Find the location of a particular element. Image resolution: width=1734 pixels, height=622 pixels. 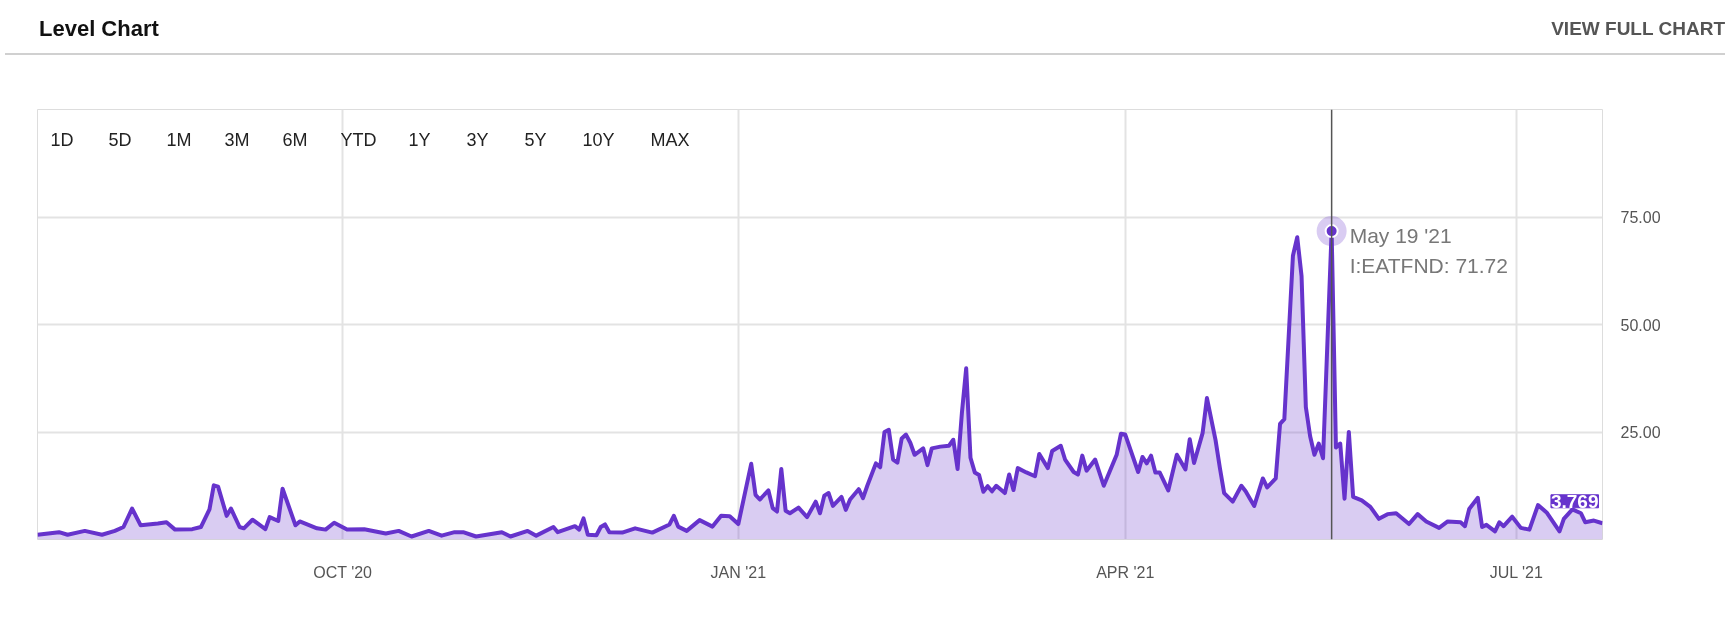

x-tick-label: JUL '21 is located at coordinates (1516, 572).